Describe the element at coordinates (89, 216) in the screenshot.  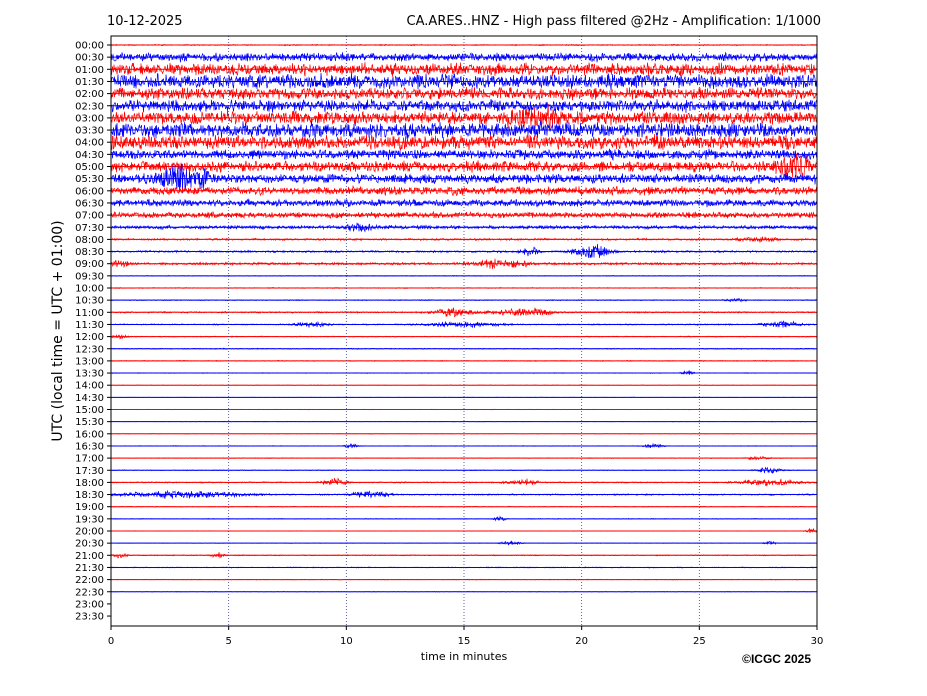
I see `y-tick-label: 07:00` at that location.